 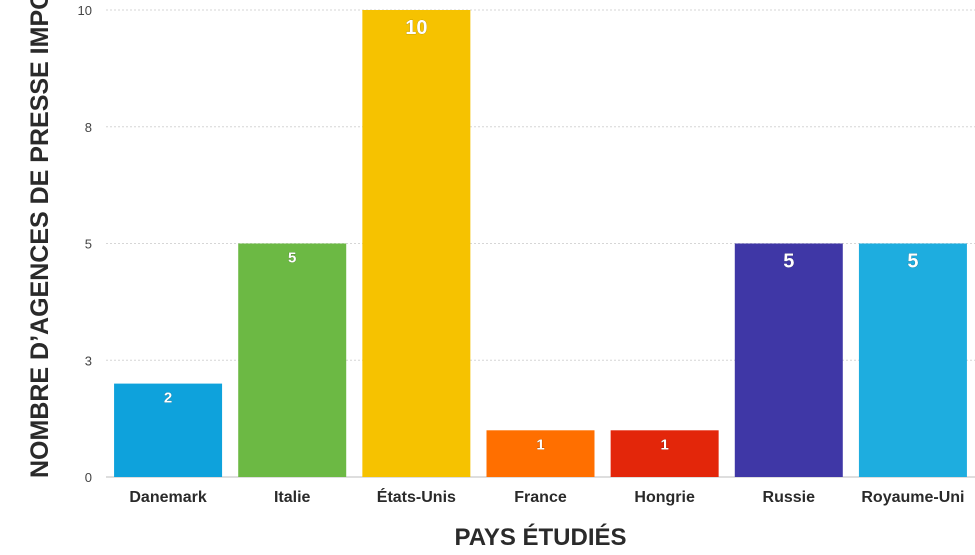 What do you see at coordinates (789, 497) in the screenshot?
I see `x-tick-label: Russie` at bounding box center [789, 497].